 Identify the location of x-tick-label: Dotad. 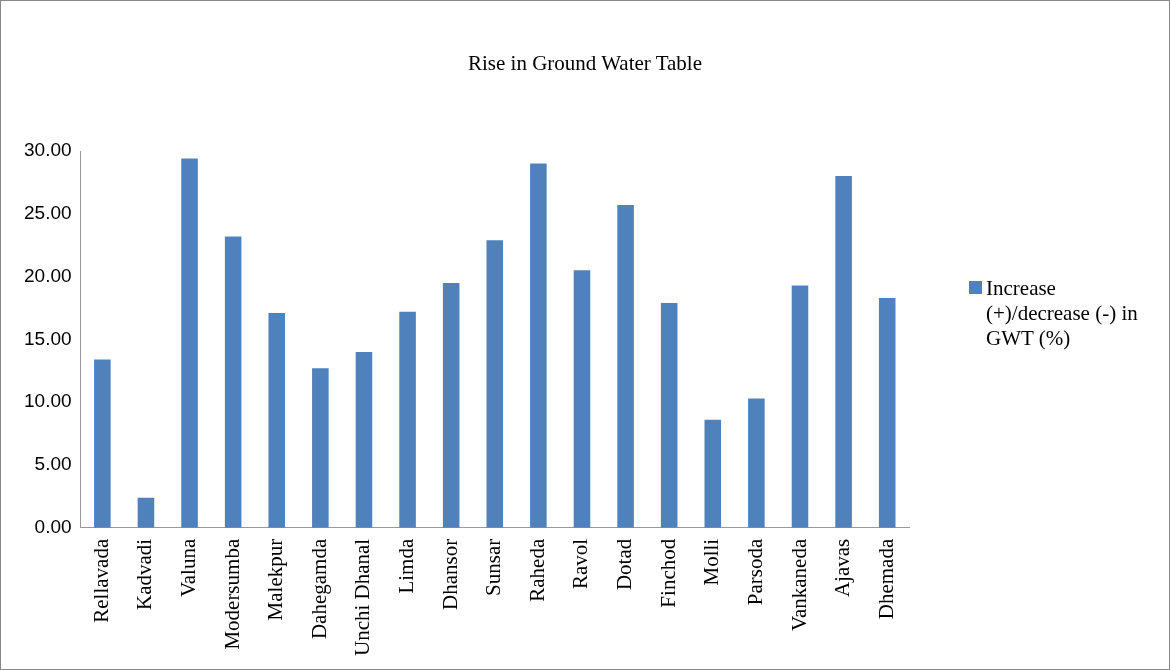
(624, 564).